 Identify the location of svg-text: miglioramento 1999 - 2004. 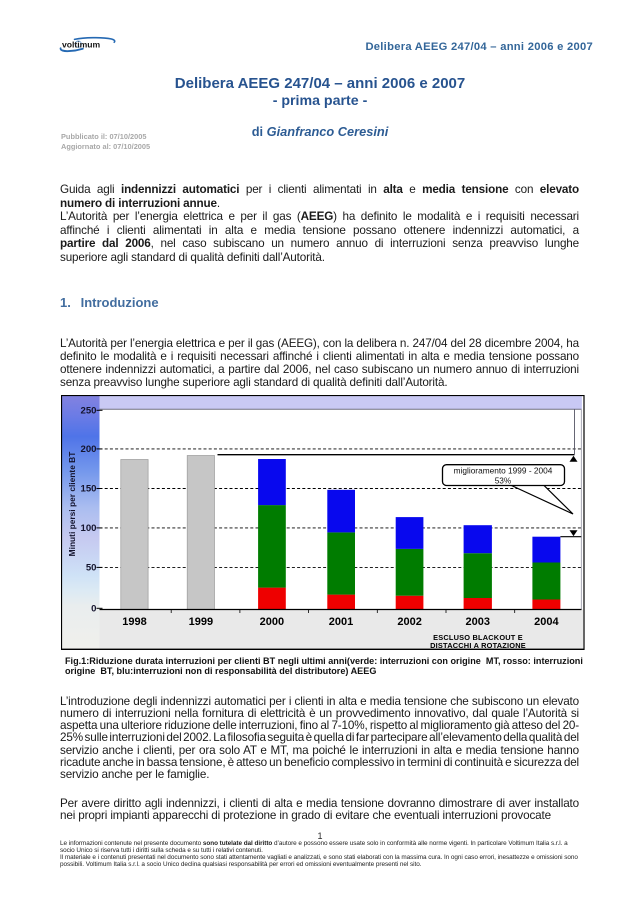
(503, 470).